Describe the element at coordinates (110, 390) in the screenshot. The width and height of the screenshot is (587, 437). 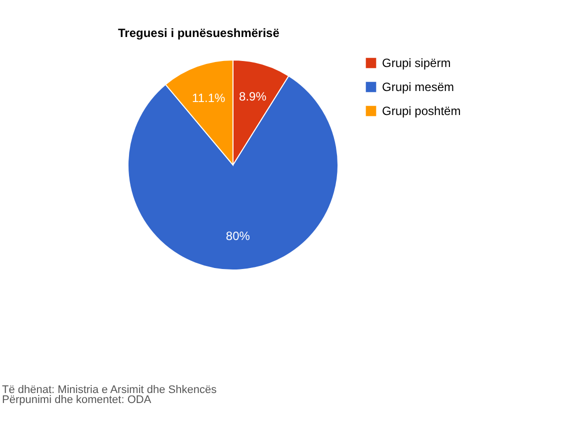
I see `text: Të dhënat: Ministria e Arsimit dhe Shkencës` at that location.